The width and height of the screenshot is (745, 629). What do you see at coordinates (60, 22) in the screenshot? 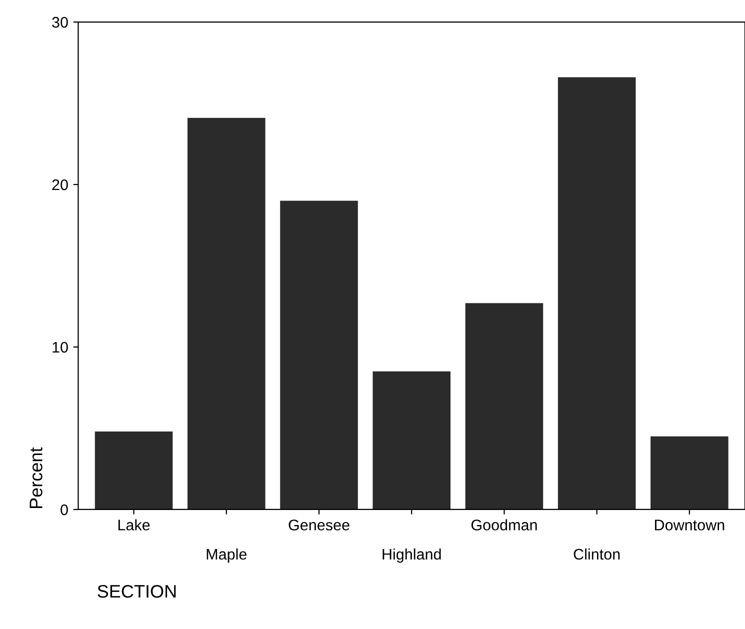
I see `y-tick-label: 30` at bounding box center [60, 22].